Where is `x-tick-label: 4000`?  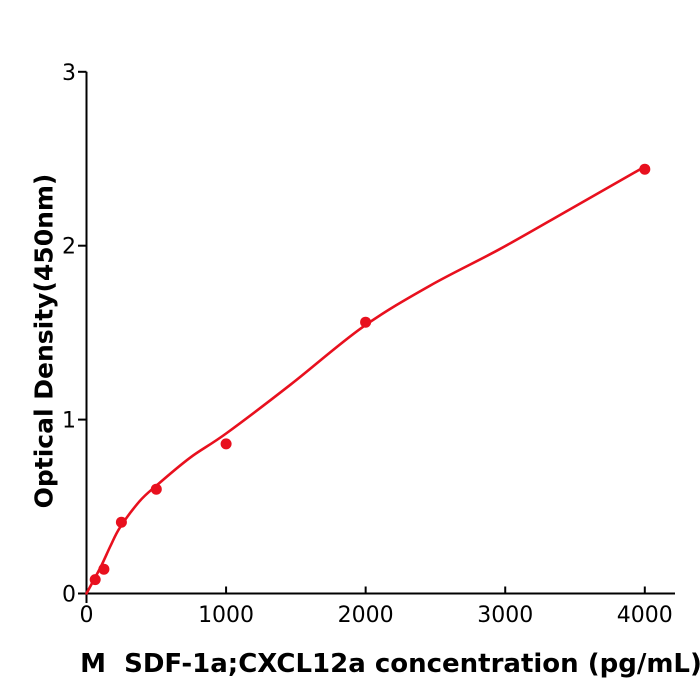 x-tick-label: 4000 is located at coordinates (645, 615).